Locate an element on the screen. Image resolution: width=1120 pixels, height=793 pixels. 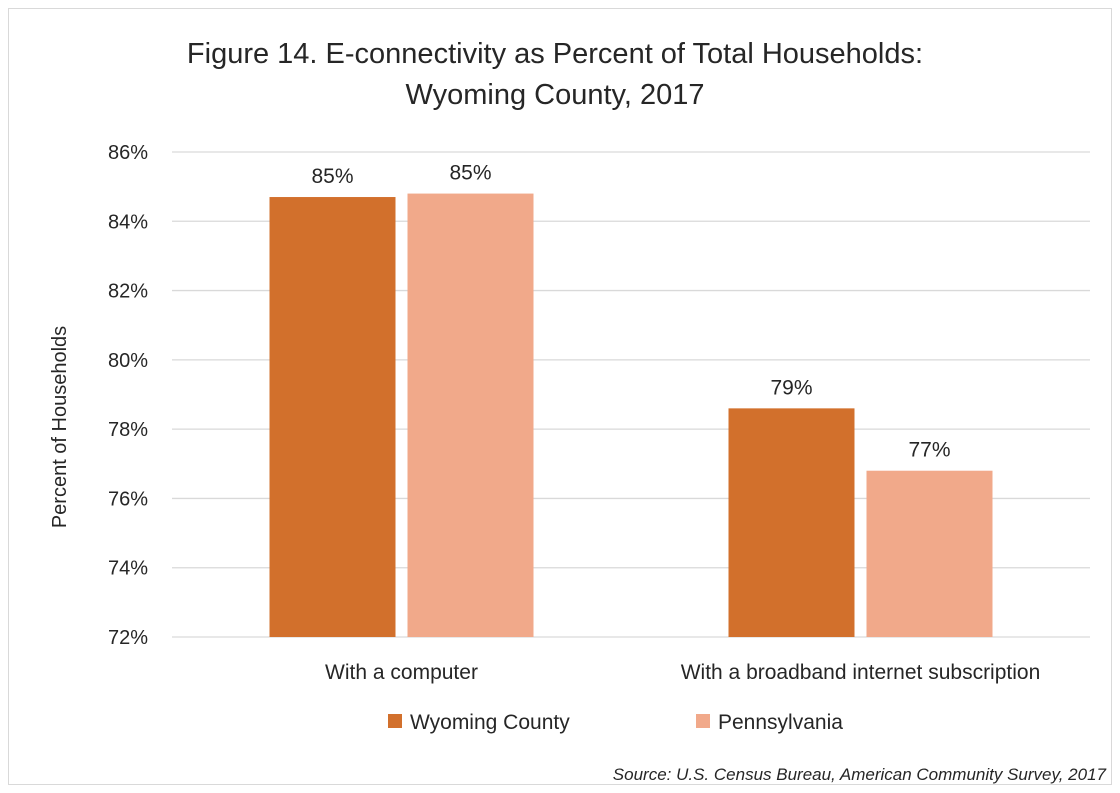
x-category-label: With a computer is located at coordinates (401, 672).